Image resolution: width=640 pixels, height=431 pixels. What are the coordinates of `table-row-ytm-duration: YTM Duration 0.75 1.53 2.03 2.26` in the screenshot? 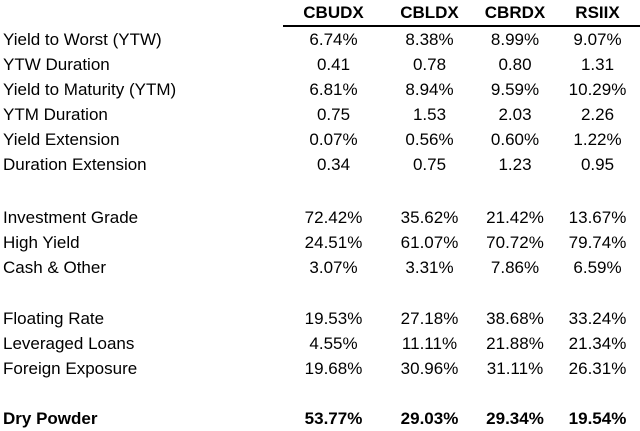 It's located at (320, 114).